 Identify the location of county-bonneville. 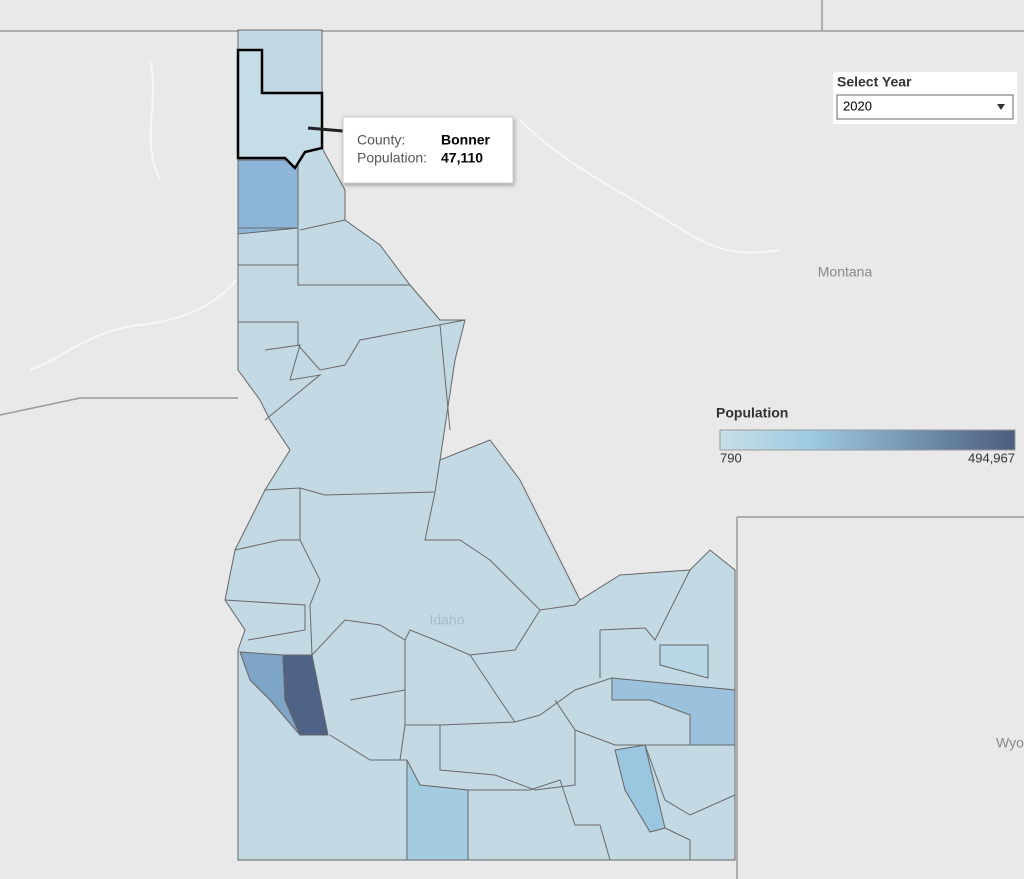
(673, 711).